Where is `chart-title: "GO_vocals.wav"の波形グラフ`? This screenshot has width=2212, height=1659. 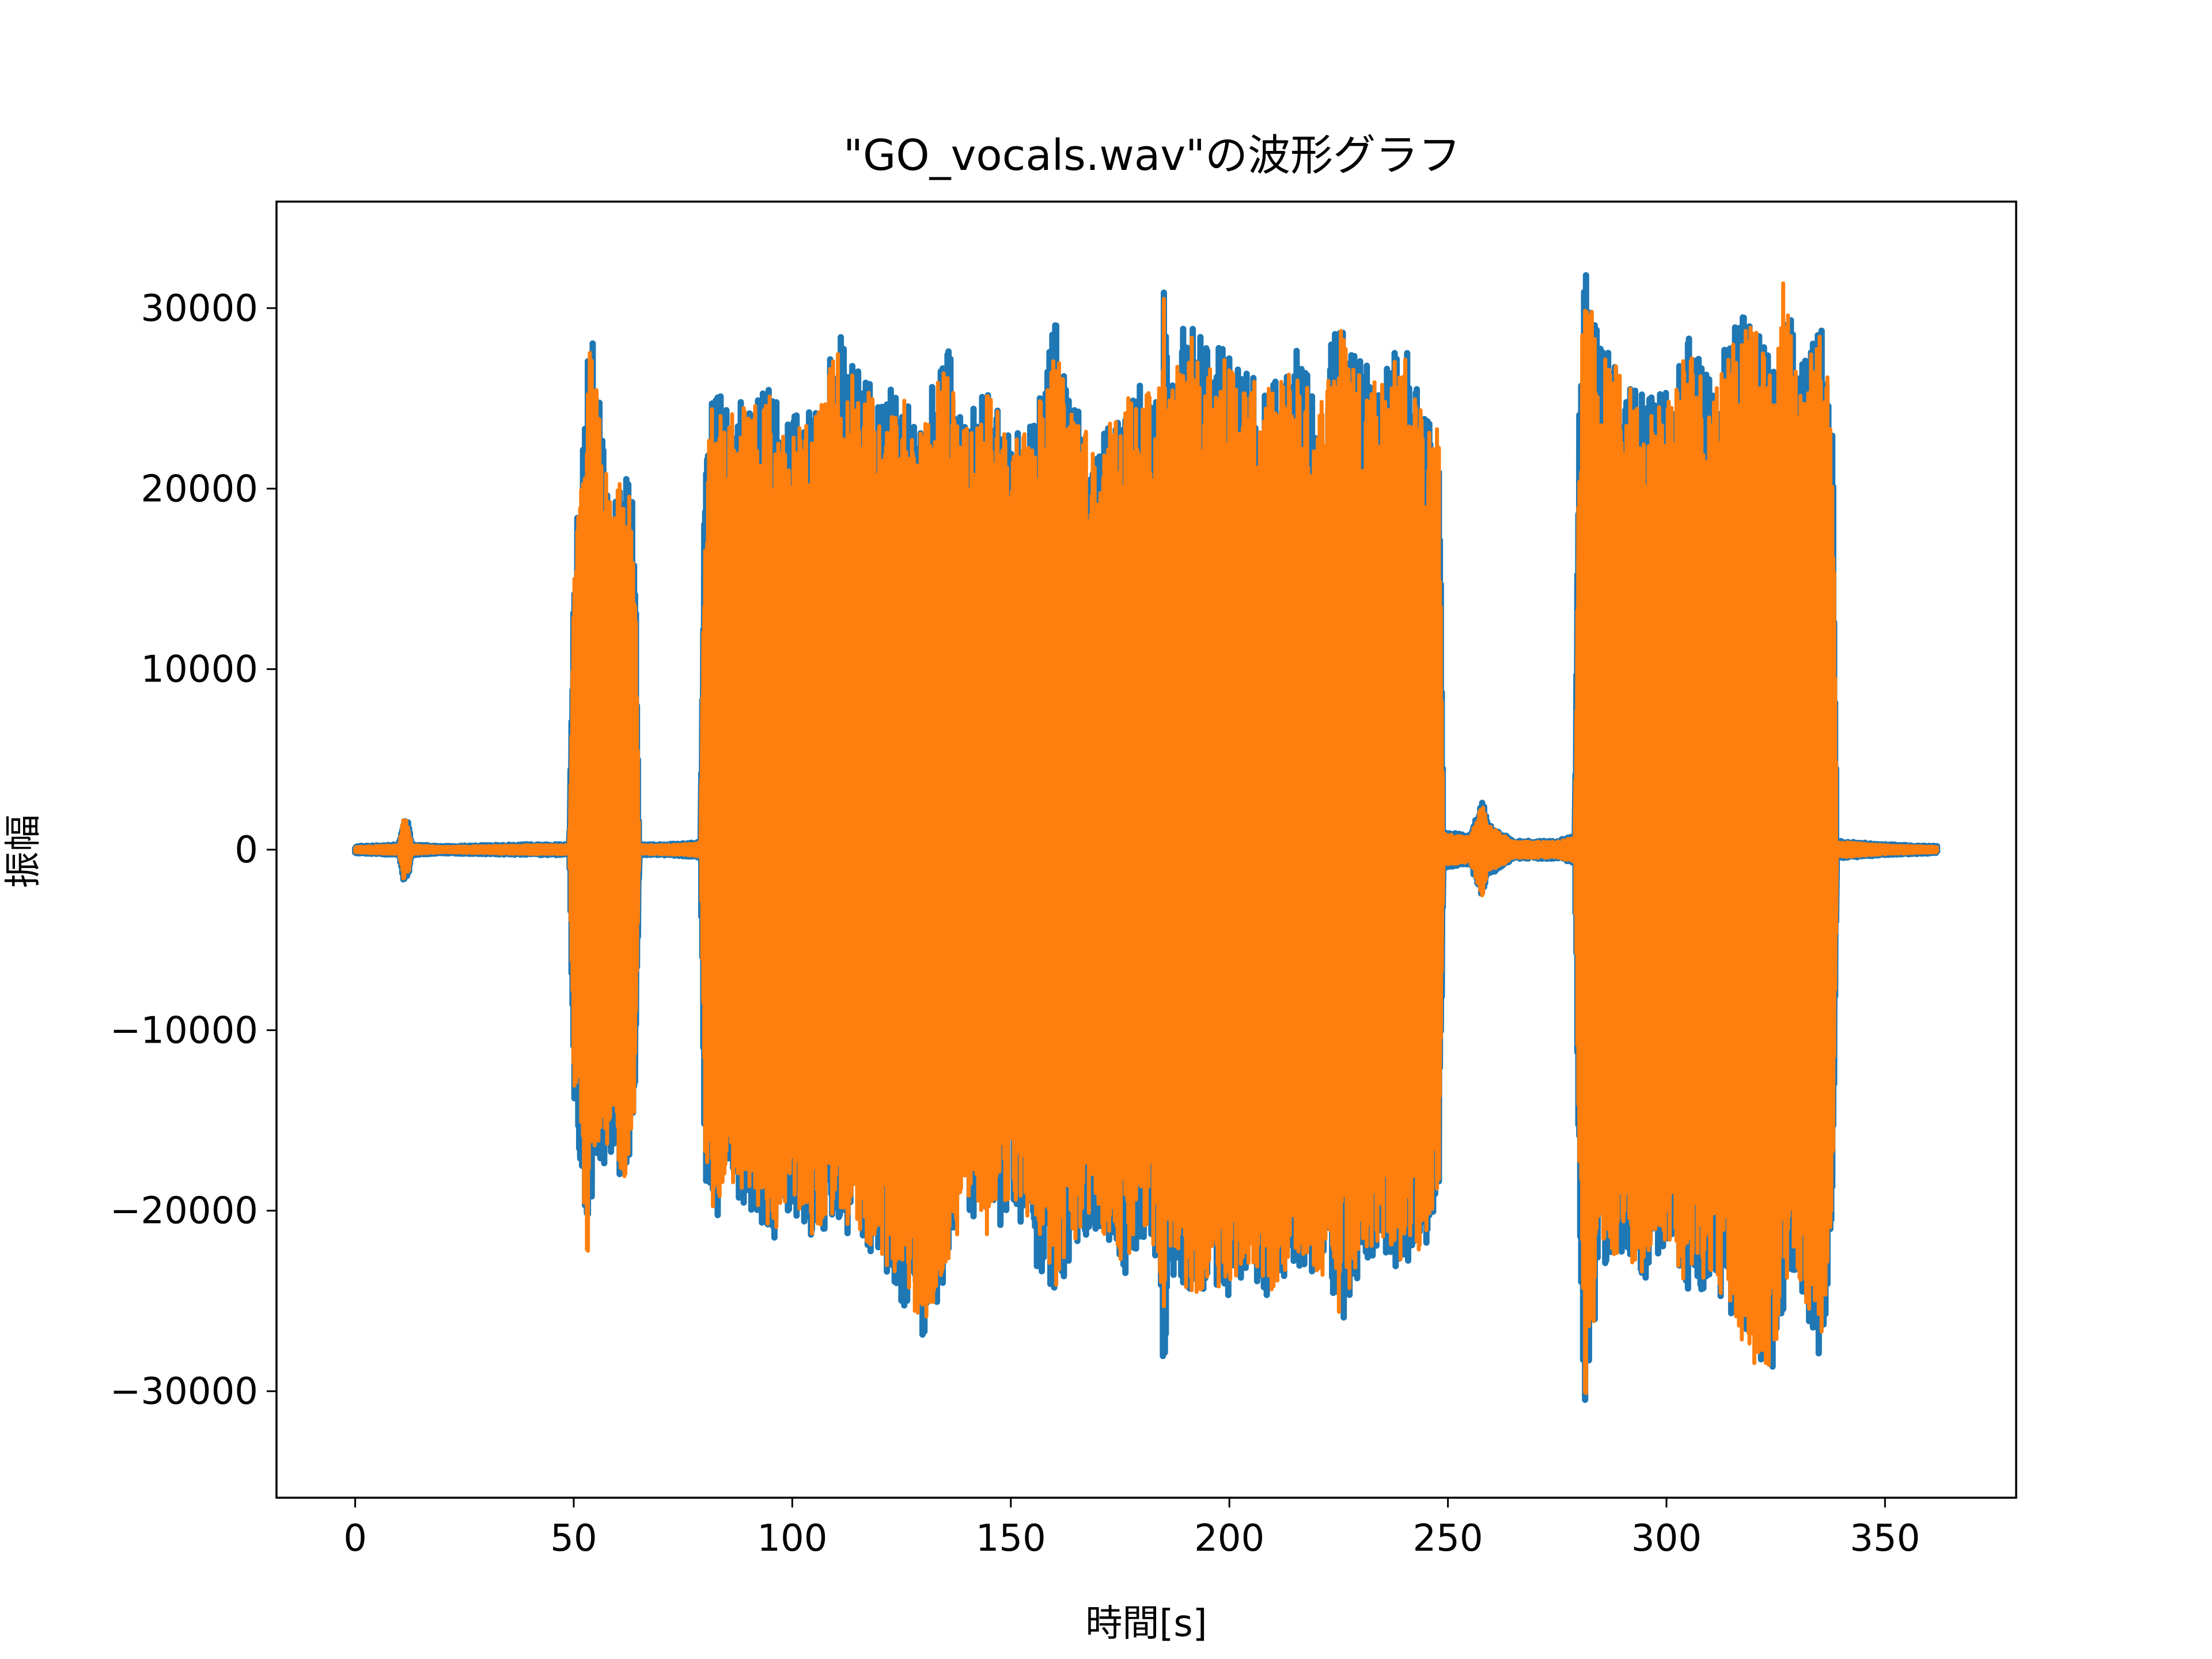 chart-title: "GO_vocals.wav"の波形グラフ is located at coordinates (1152, 155).